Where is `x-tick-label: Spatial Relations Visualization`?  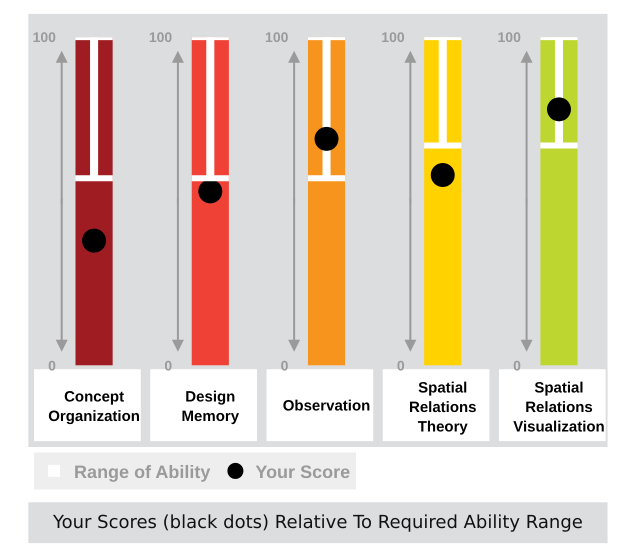 x-tick-label: Spatial Relations Visualization is located at coordinates (559, 407).